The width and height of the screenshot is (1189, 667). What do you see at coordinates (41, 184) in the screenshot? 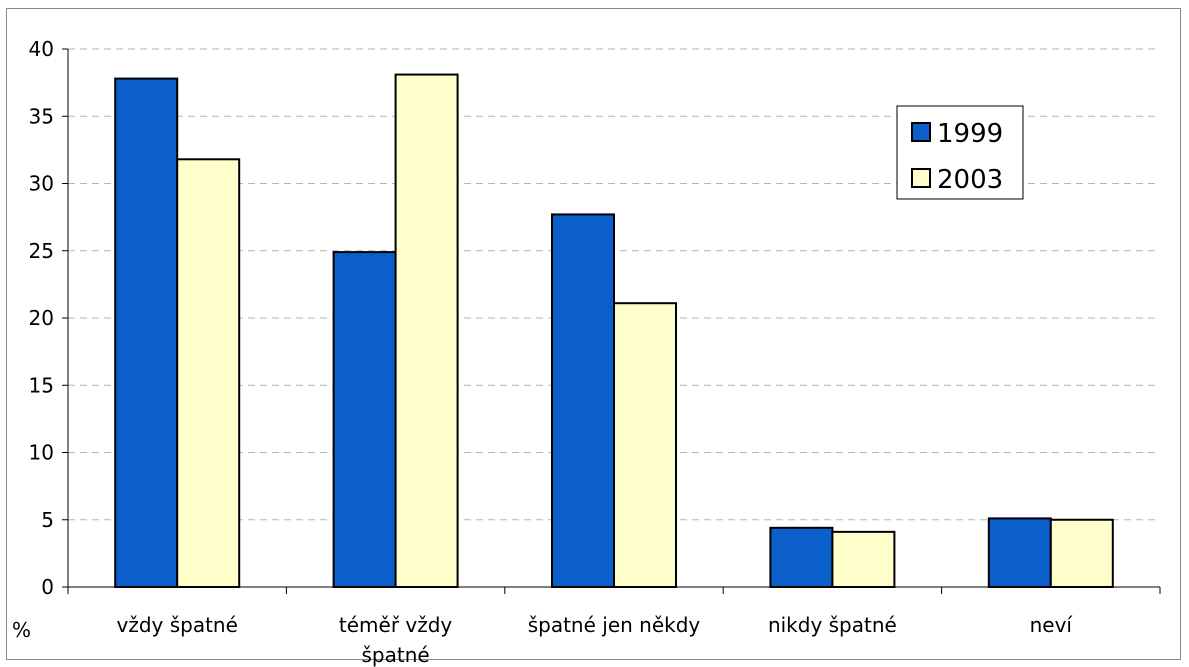
I see `y-tick-label-30: 30` at bounding box center [41, 184].